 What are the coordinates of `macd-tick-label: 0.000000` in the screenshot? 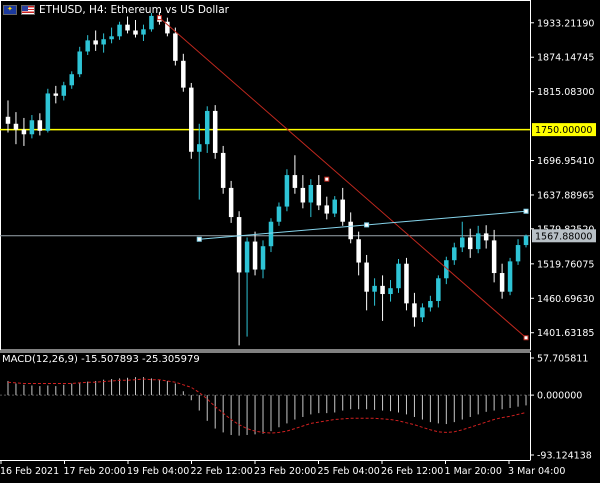 It's located at (559, 396).